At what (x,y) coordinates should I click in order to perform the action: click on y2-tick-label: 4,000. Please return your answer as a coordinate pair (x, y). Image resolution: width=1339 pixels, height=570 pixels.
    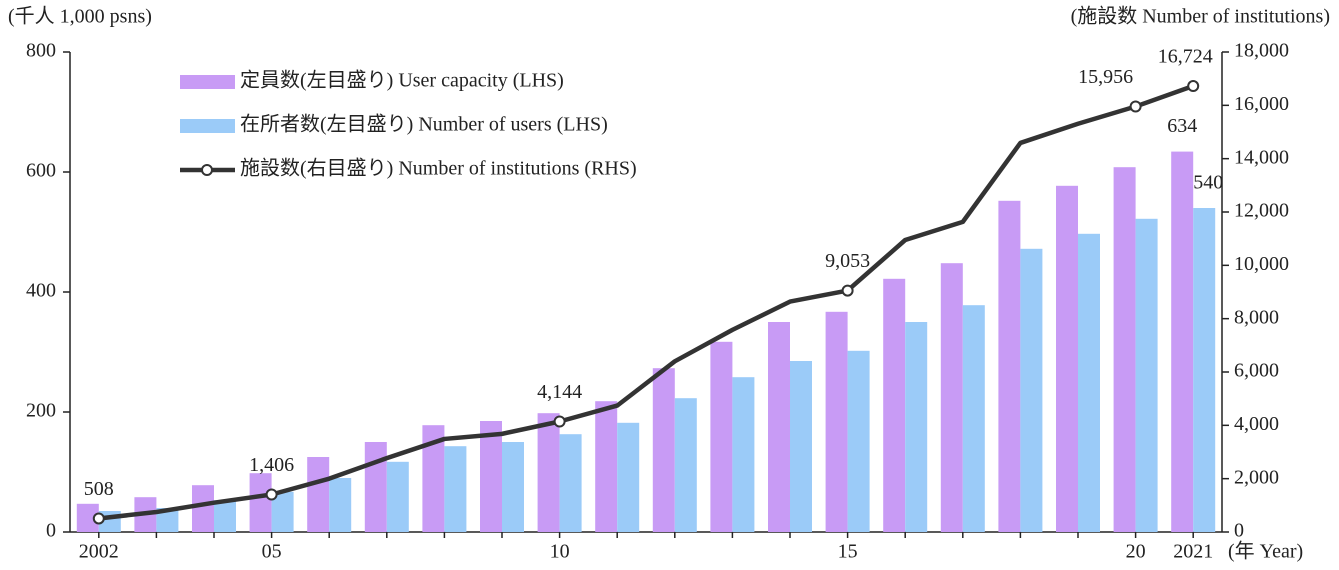
    Looking at the image, I should click on (1256, 424).